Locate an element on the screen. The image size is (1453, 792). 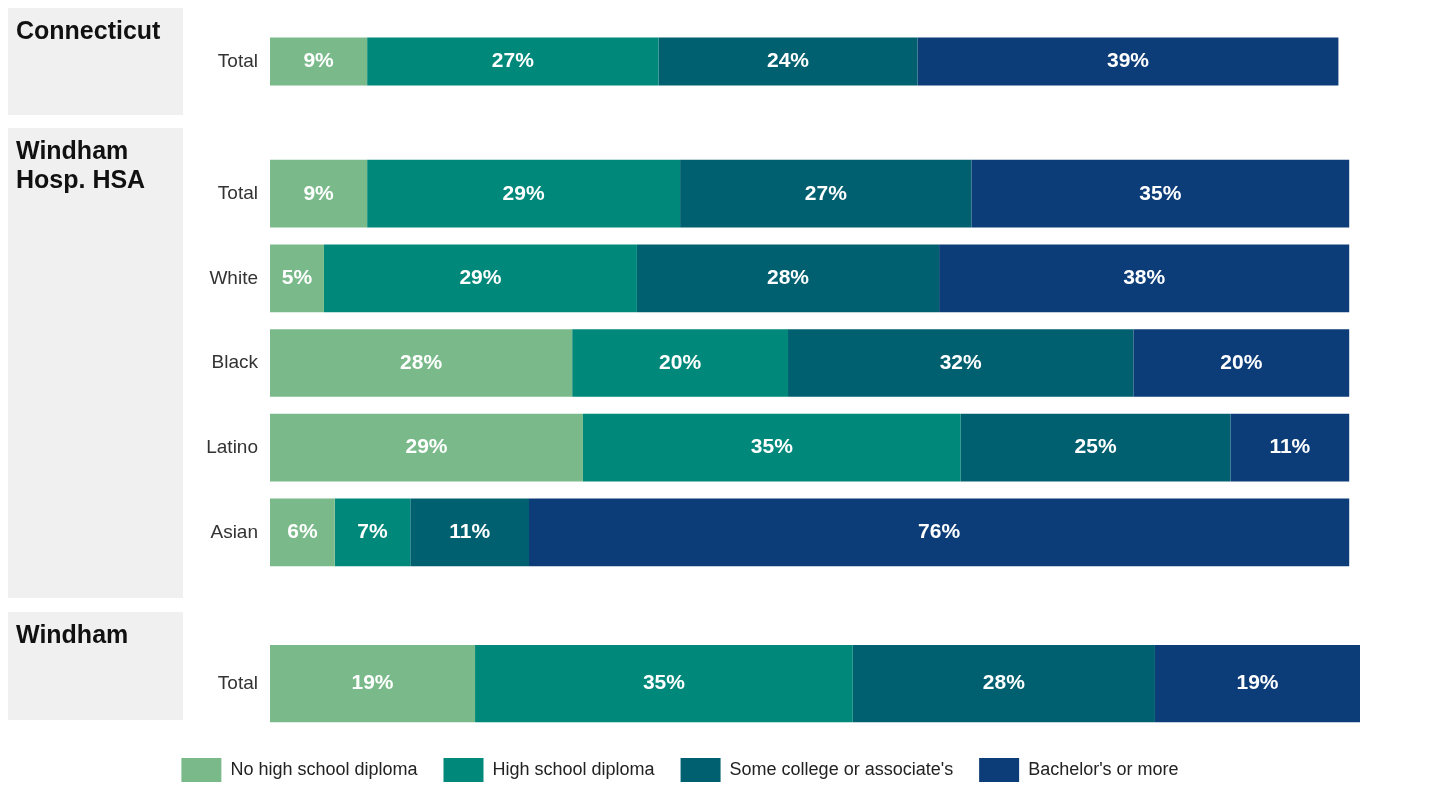
data-label: 32% is located at coordinates (961, 361).